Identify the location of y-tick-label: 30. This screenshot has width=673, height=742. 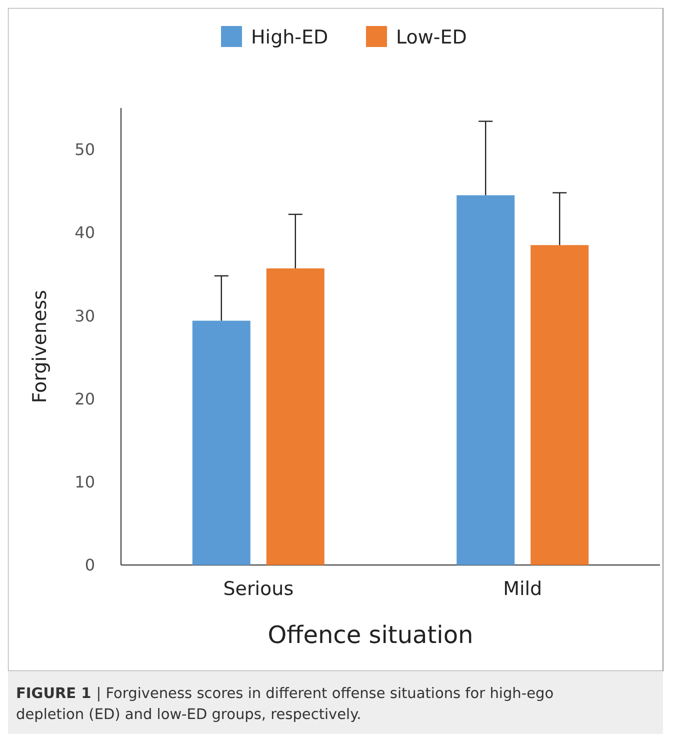
(84, 316).